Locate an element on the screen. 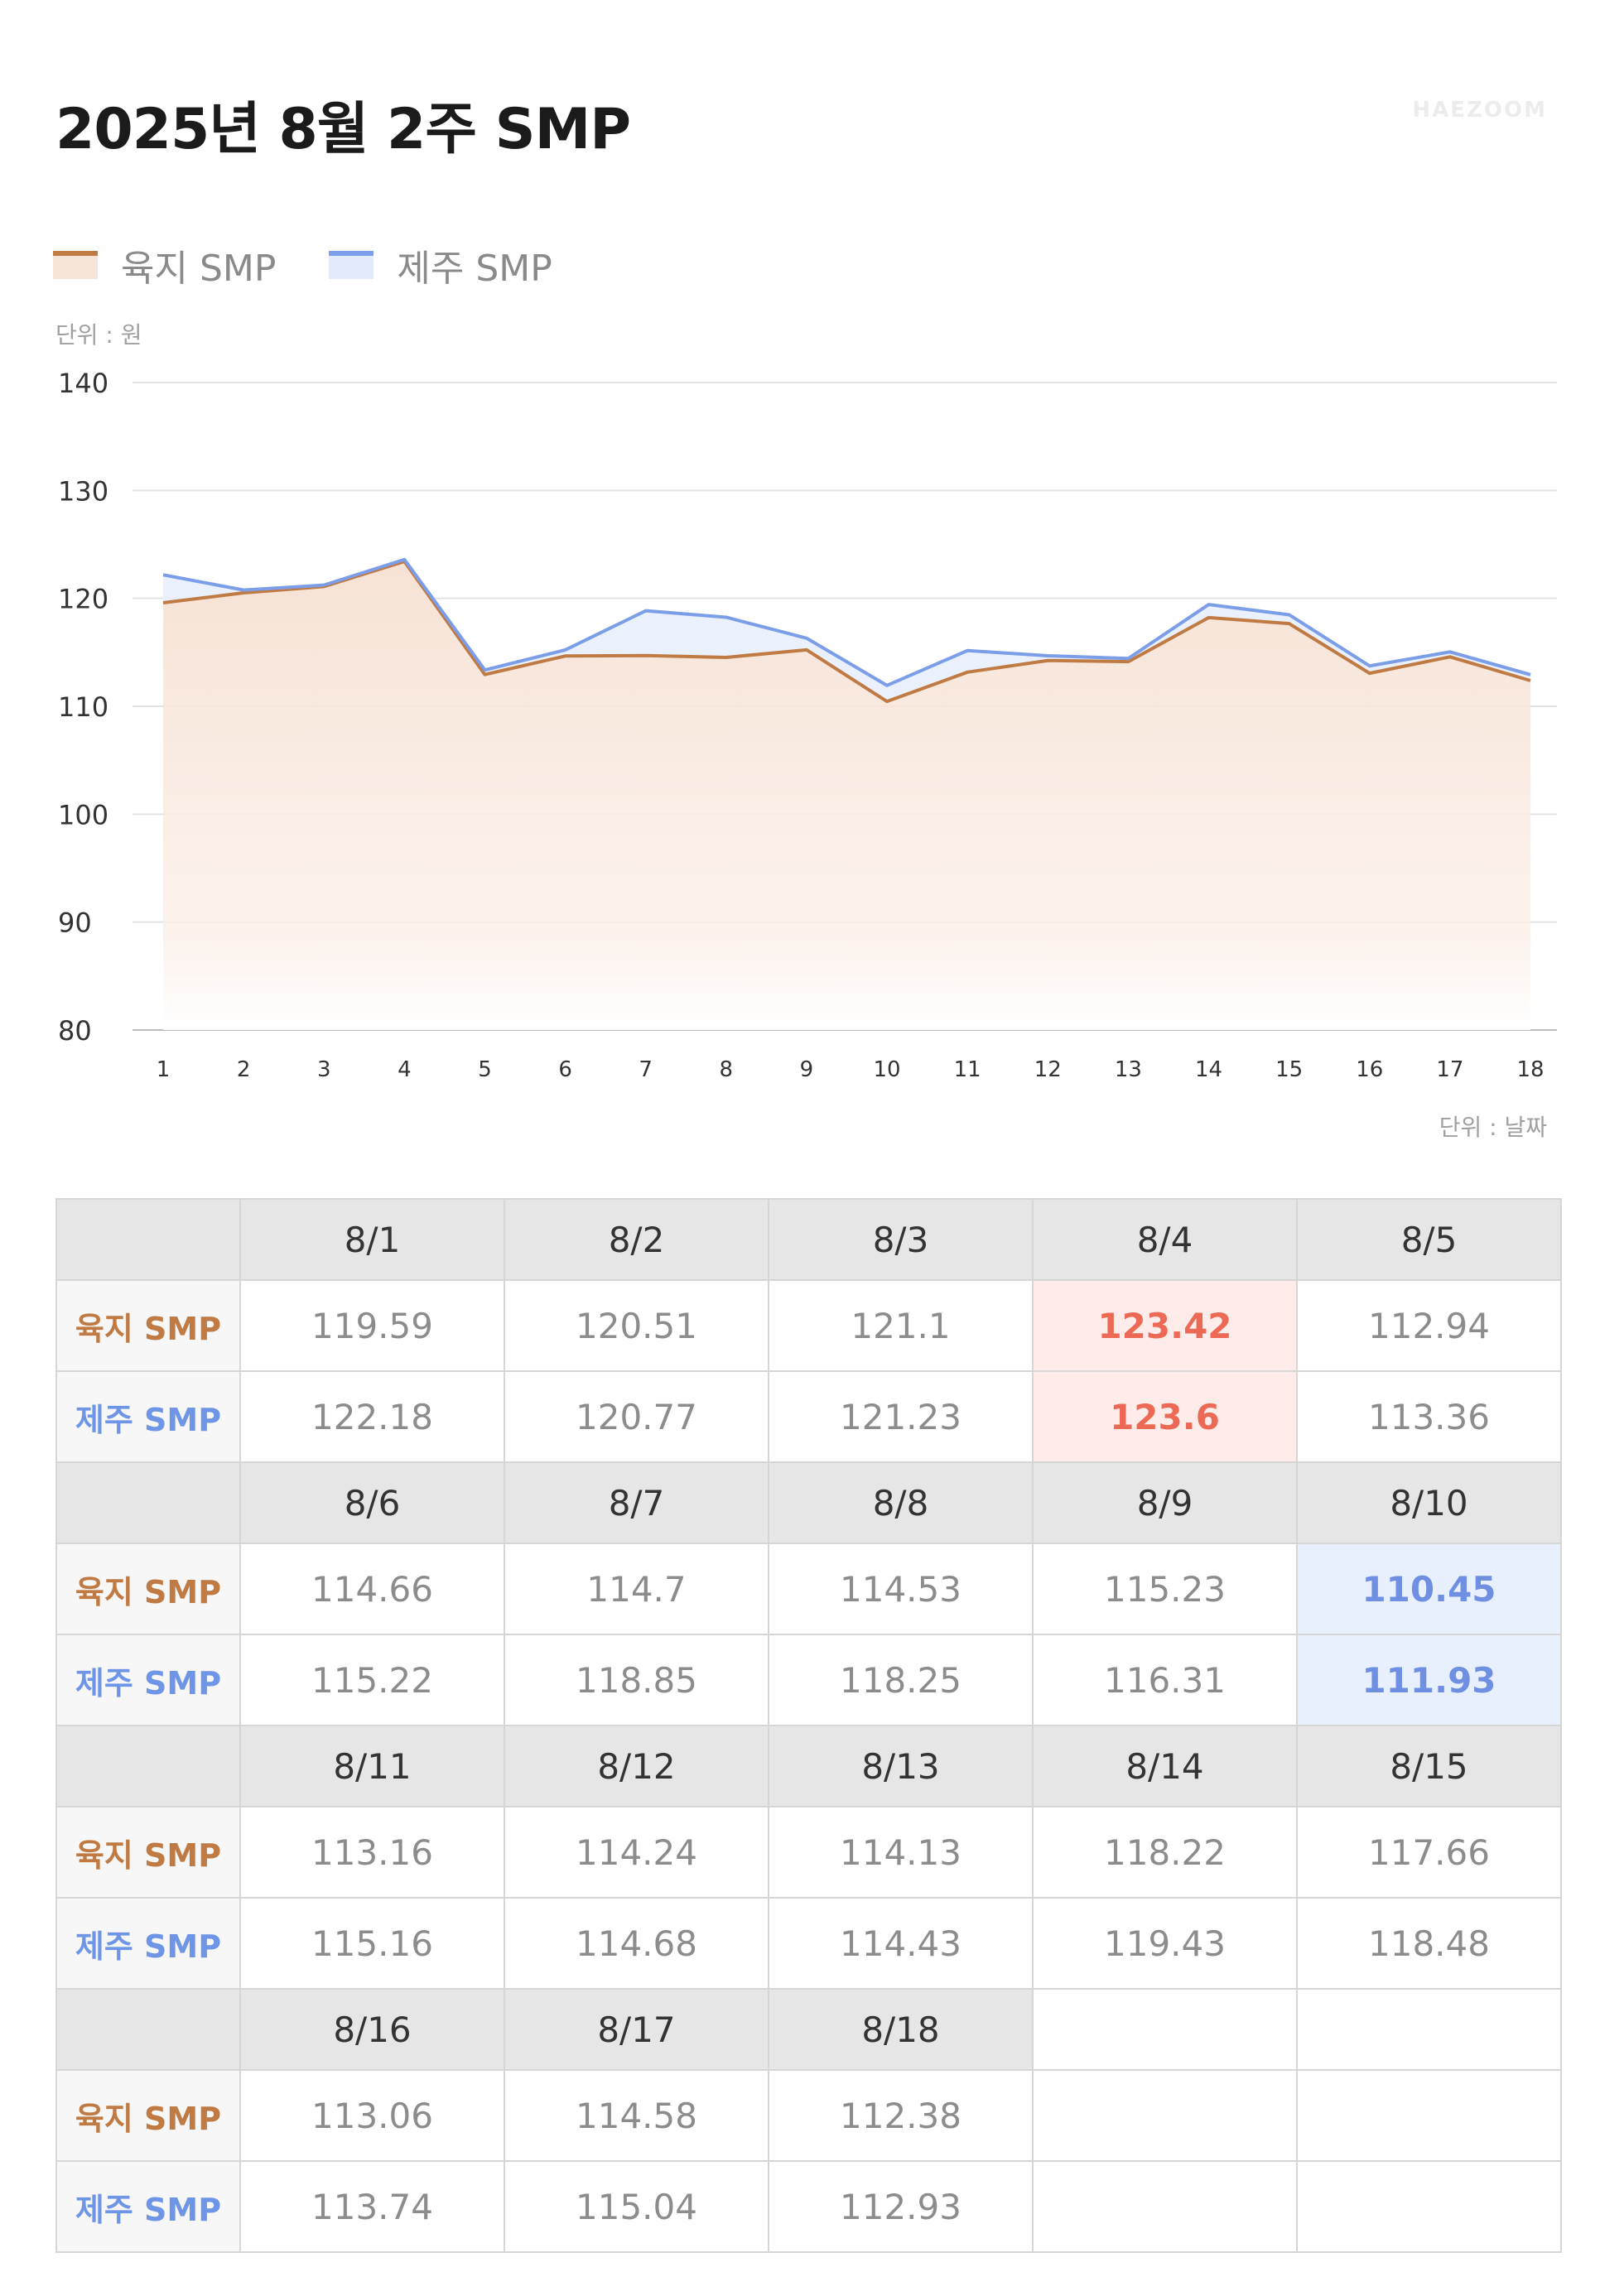 This screenshot has height=2296, width=1600. value-cell: 115.04 is located at coordinates (636, 2206).